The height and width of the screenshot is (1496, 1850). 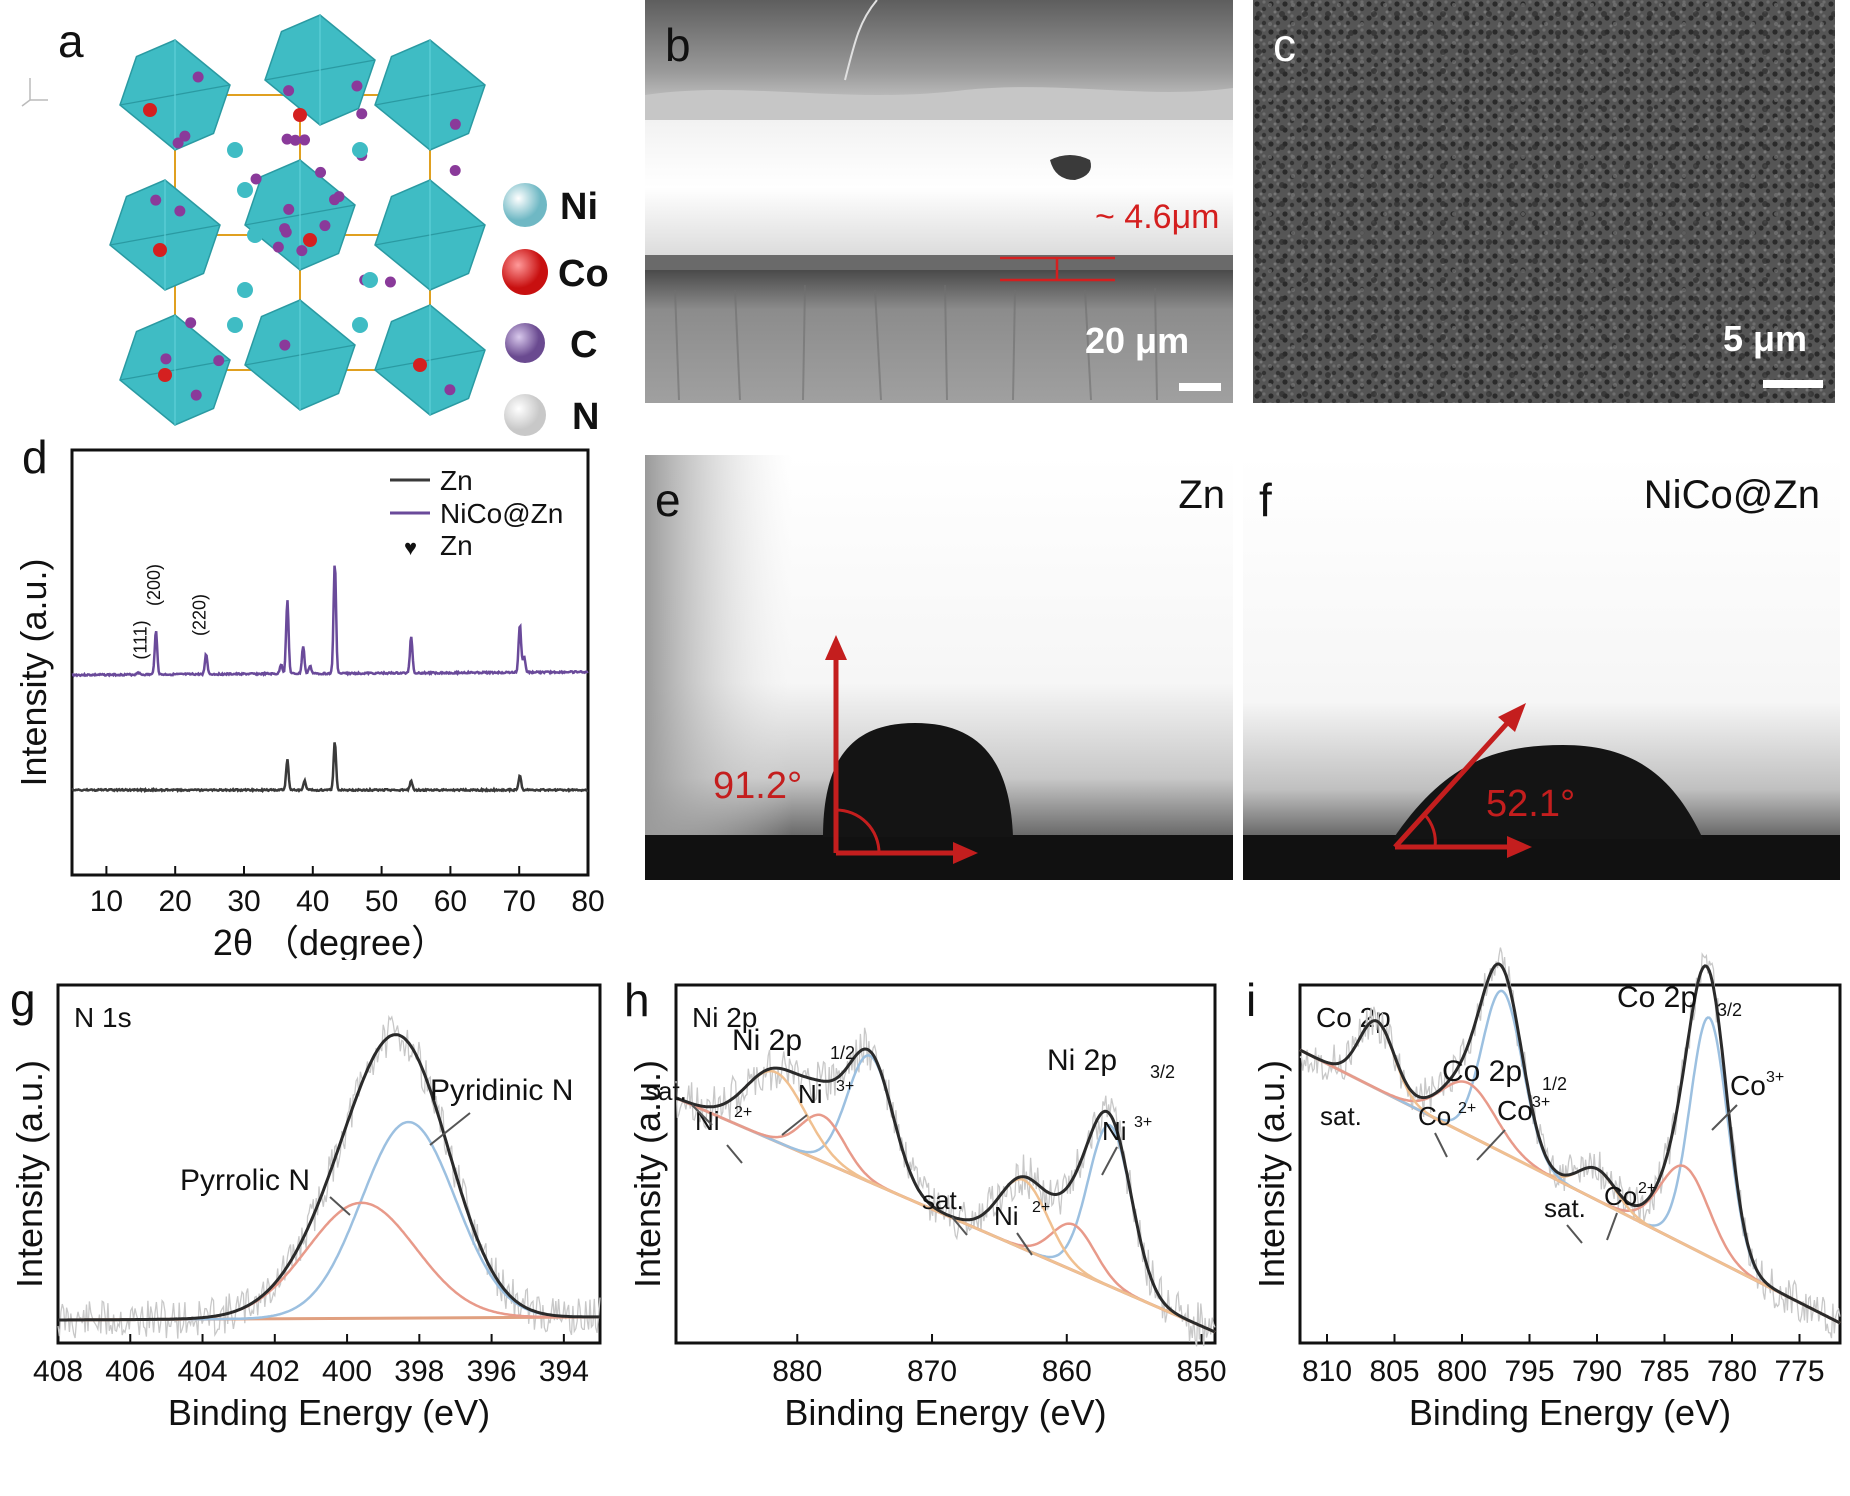 I want to click on droplet-nico-icon, so click(x=1541, y=667).